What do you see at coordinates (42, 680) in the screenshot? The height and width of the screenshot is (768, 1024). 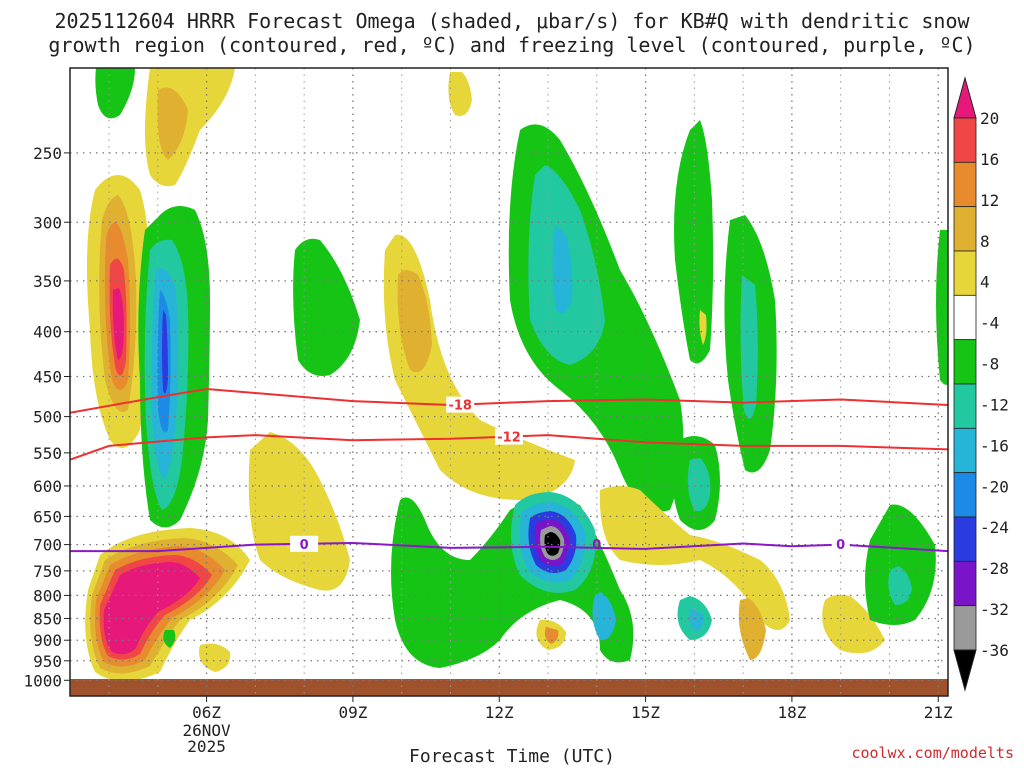 I see `y-tick-label: 1000` at bounding box center [42, 680].